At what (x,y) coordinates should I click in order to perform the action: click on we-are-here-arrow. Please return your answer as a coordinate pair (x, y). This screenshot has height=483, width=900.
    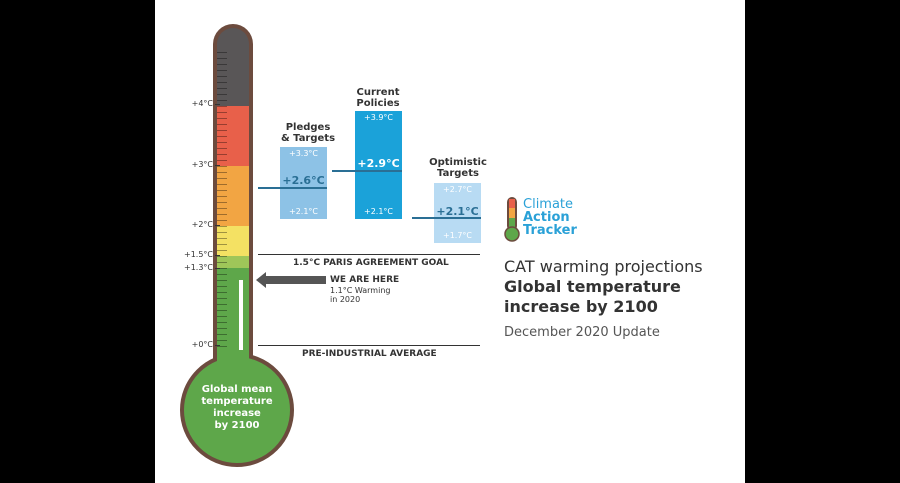
    Looking at the image, I should click on (291, 280).